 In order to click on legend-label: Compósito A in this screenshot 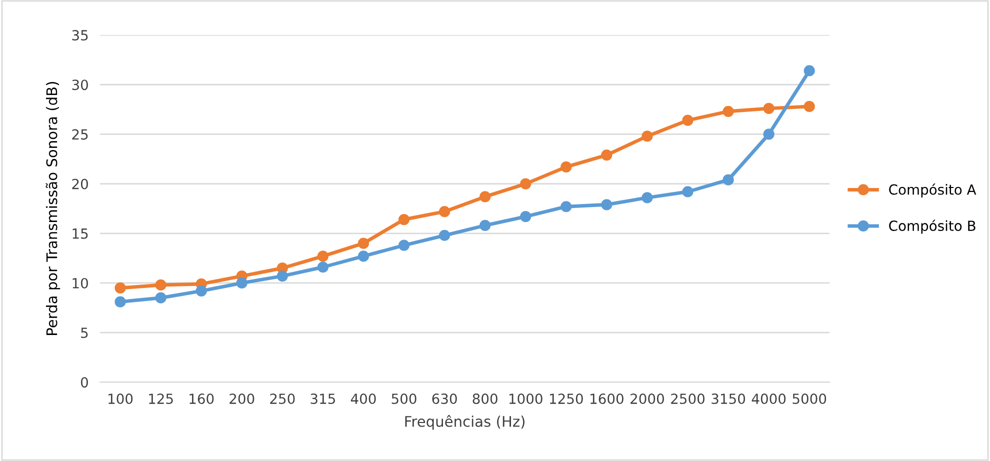, I will do `click(932, 190)`.